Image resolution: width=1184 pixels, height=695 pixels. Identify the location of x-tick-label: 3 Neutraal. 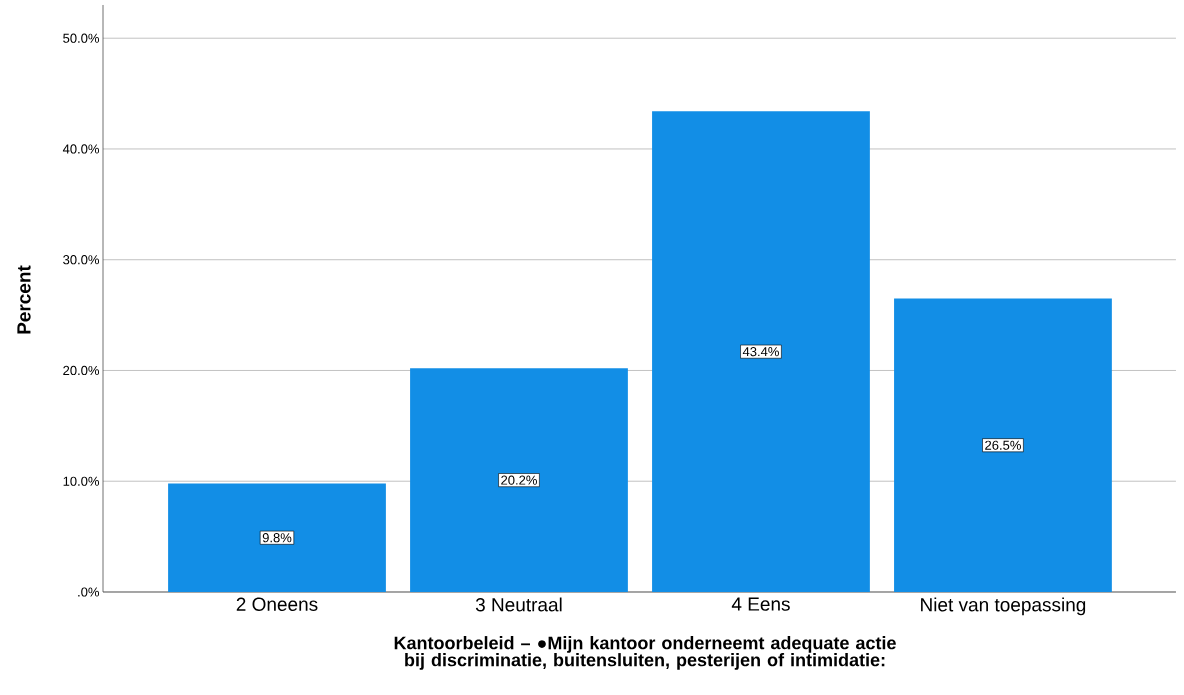
(518, 604).